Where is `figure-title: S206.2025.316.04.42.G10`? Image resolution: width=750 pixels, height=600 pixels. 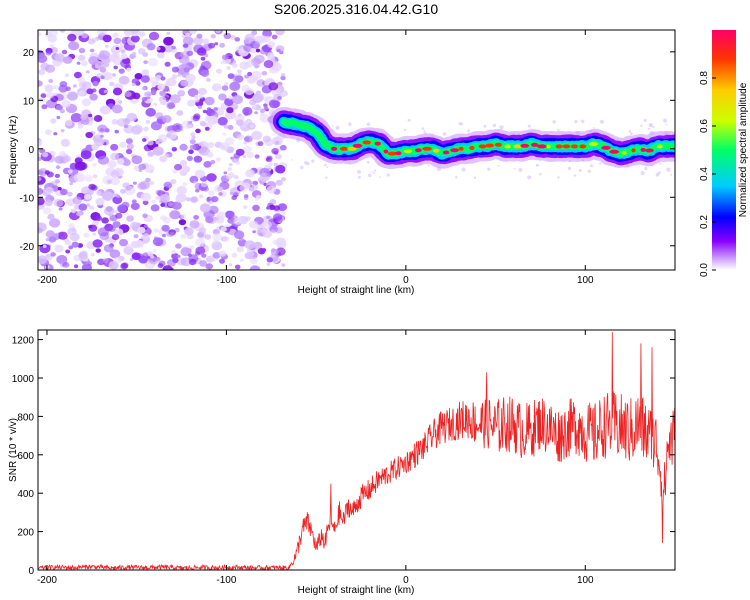 figure-title: S206.2025.316.04.42.G10 is located at coordinates (356, 9).